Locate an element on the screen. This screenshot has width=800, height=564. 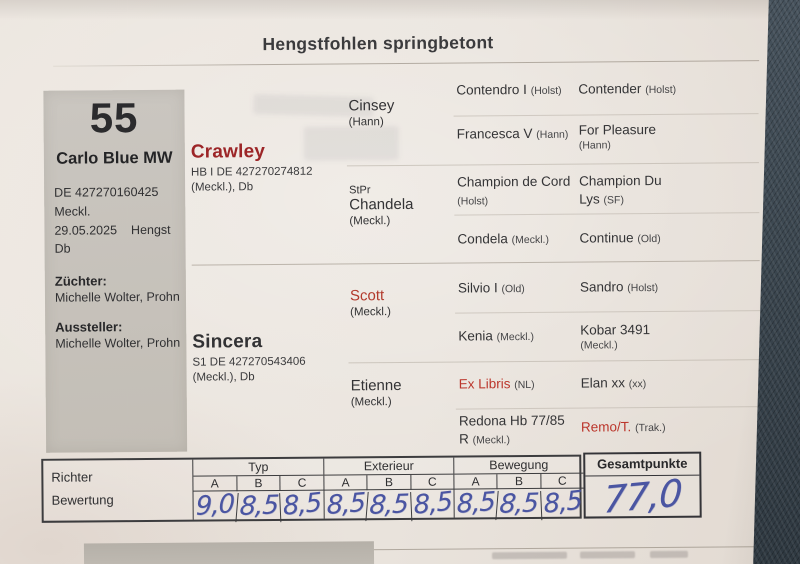
horse-name: Champion de Cord is located at coordinates (514, 181).